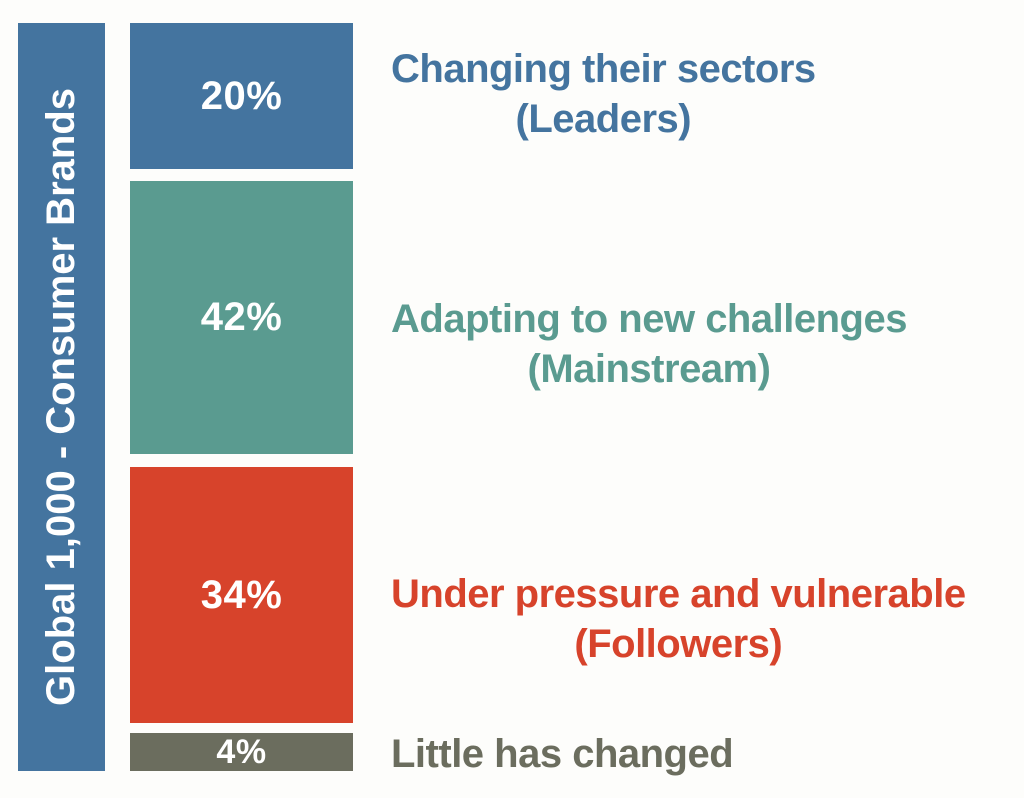 The height and width of the screenshot is (798, 1024). What do you see at coordinates (649, 369) in the screenshot?
I see `segment-label-mainstream-line2: (Mainstream)` at bounding box center [649, 369].